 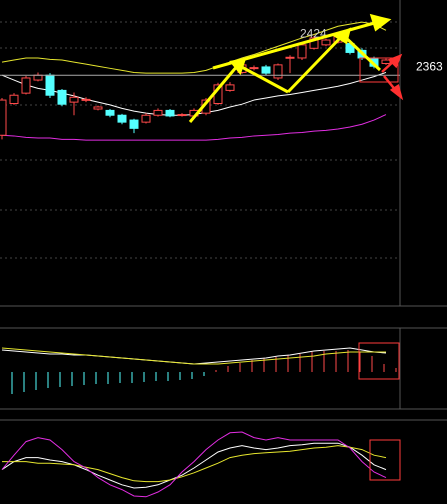 I want to click on trend-arrows, so click(x=290, y=68).